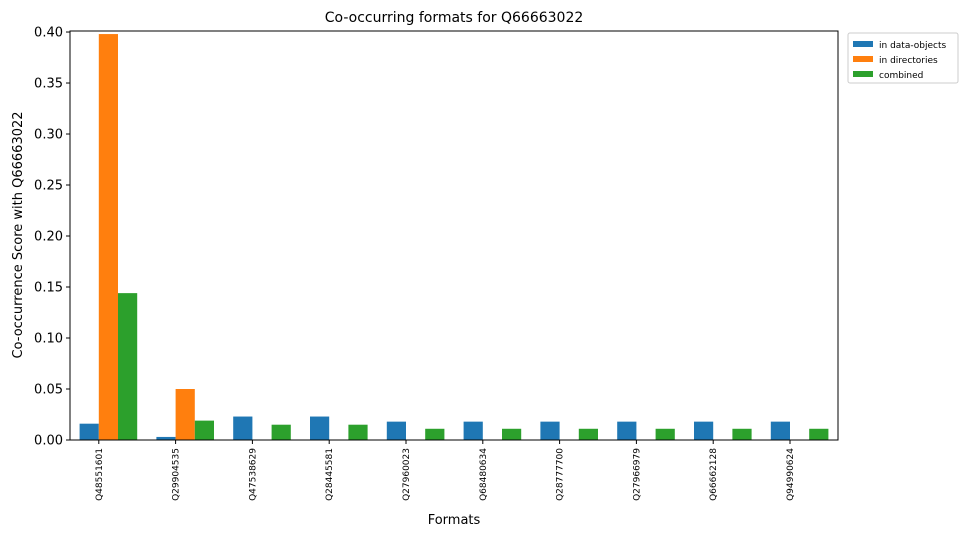  What do you see at coordinates (627, 430) in the screenshot?
I see `bar-1-Q27966979` at bounding box center [627, 430].